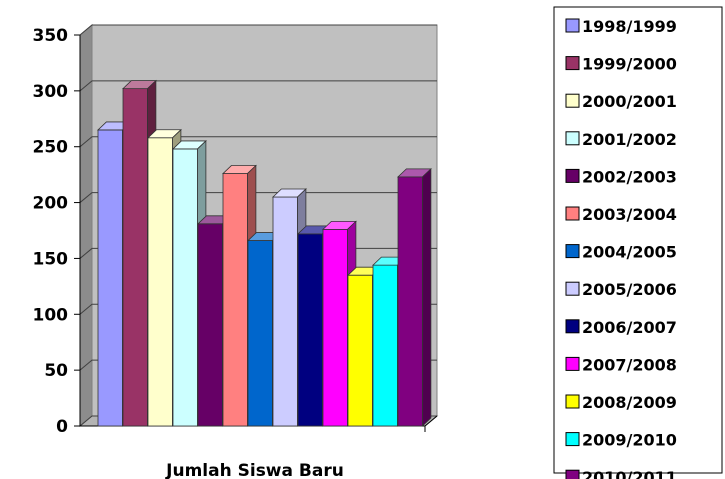 The width and height of the screenshot is (725, 479). Describe the element at coordinates (254, 470) in the screenshot. I see `x-axis-label: Jumlah Siswa Baru` at that location.